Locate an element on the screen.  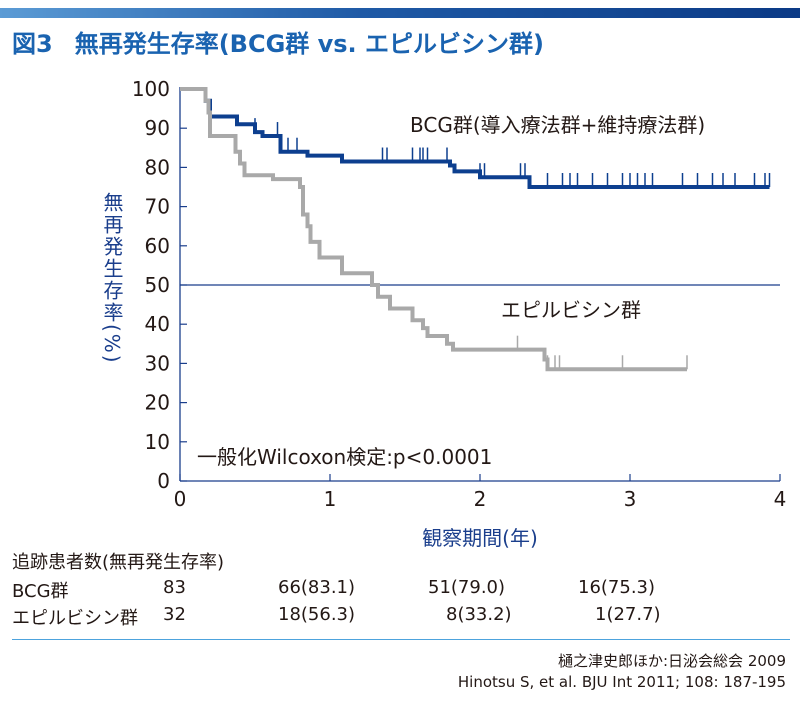
at-risk-cell: 8(33.2) is located at coordinates (479, 614).